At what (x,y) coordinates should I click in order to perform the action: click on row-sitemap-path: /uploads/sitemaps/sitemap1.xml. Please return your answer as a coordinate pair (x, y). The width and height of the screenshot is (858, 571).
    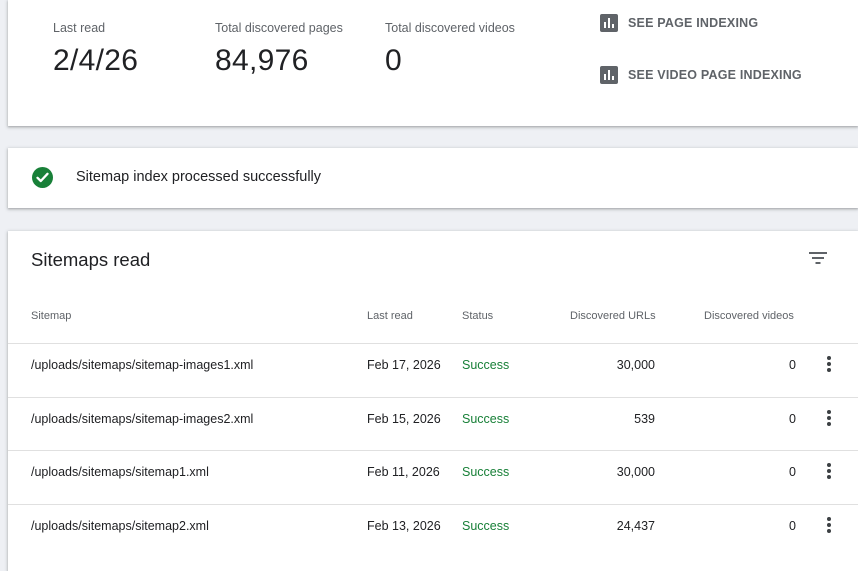
    Looking at the image, I should click on (120, 472).